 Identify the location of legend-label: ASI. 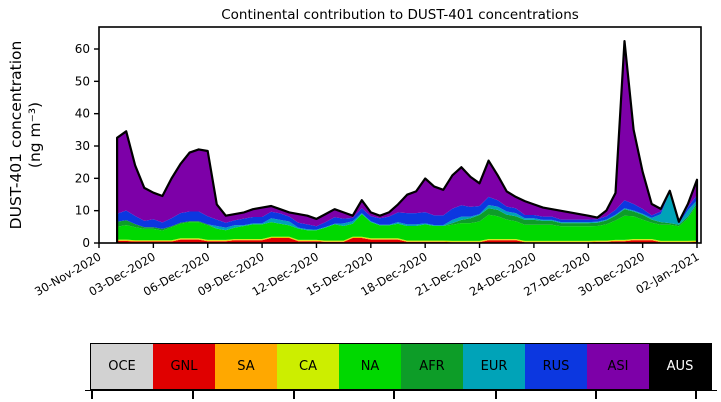
(618, 366).